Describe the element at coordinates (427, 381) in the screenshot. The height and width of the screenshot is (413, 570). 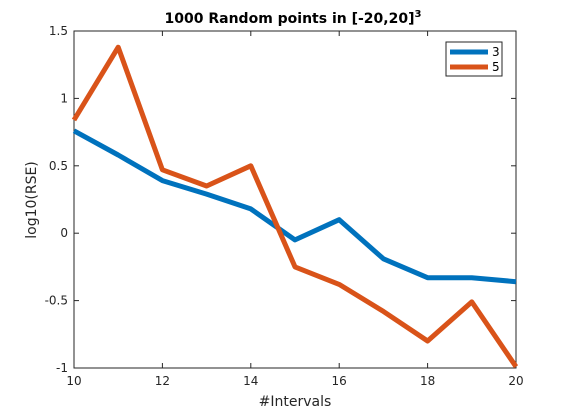
I see `x-tick-label: 18` at that location.